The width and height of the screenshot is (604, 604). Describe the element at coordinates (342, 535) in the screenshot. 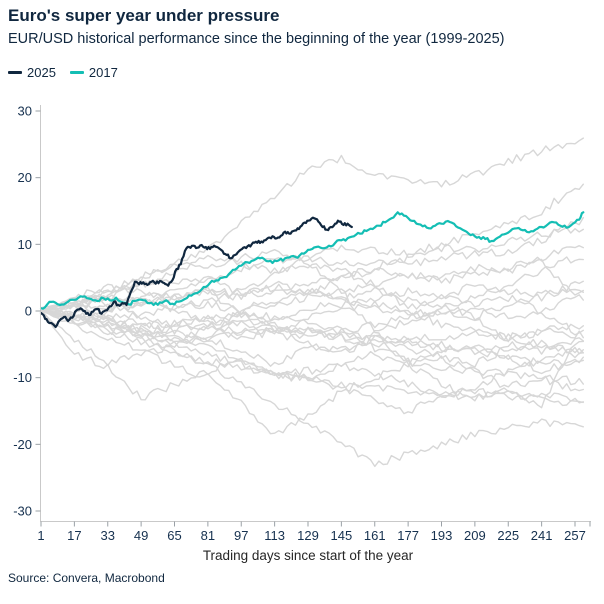

I see `x-tick-label: 145` at that location.